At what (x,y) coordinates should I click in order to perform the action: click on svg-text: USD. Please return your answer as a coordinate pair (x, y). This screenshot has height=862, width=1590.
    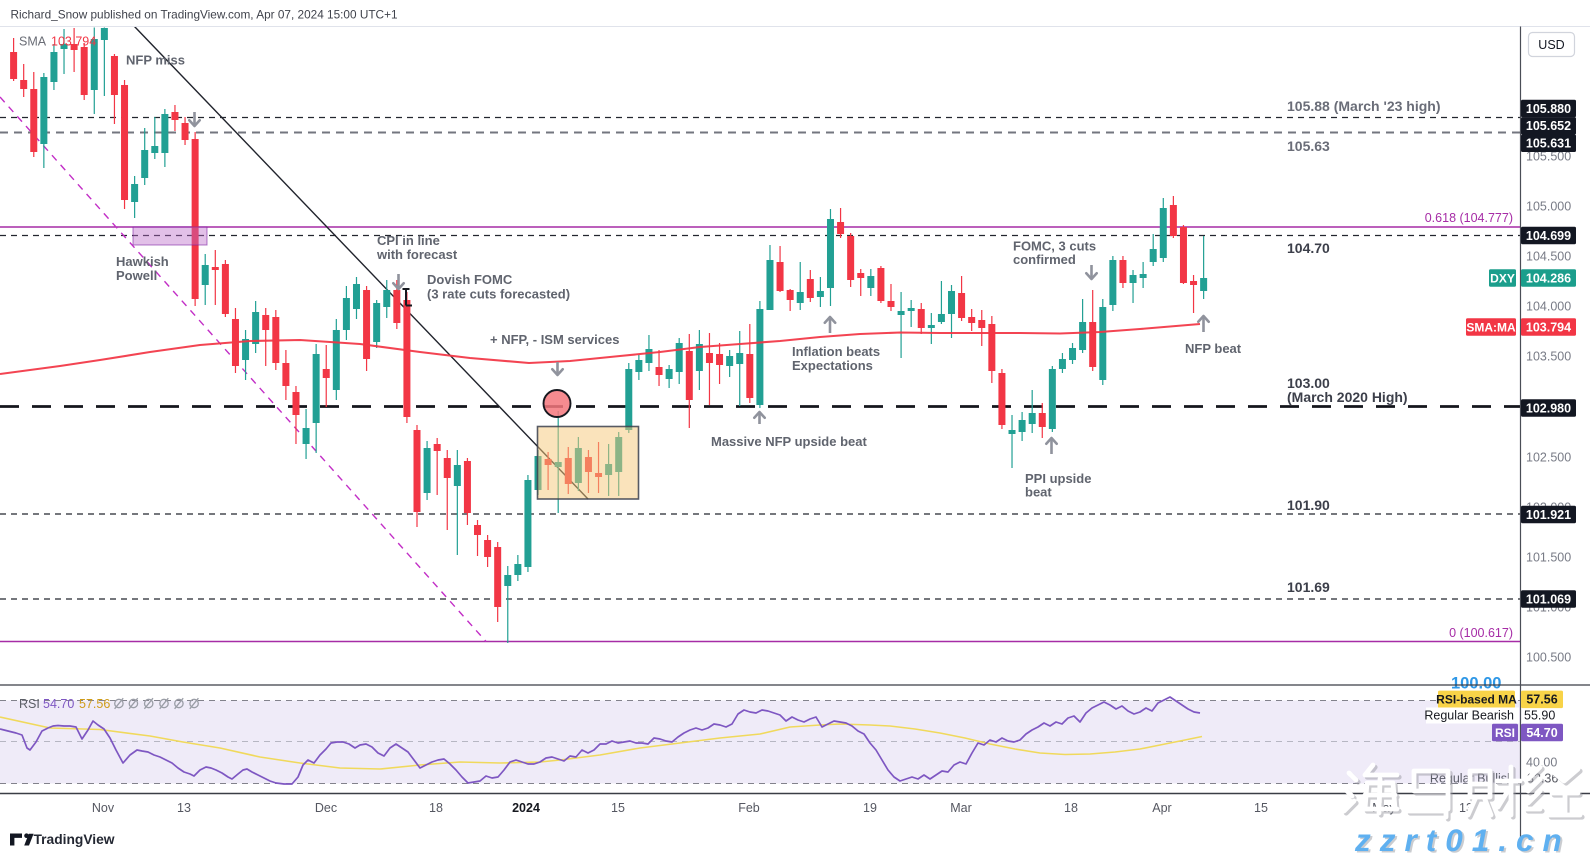
    Looking at the image, I should click on (1551, 45).